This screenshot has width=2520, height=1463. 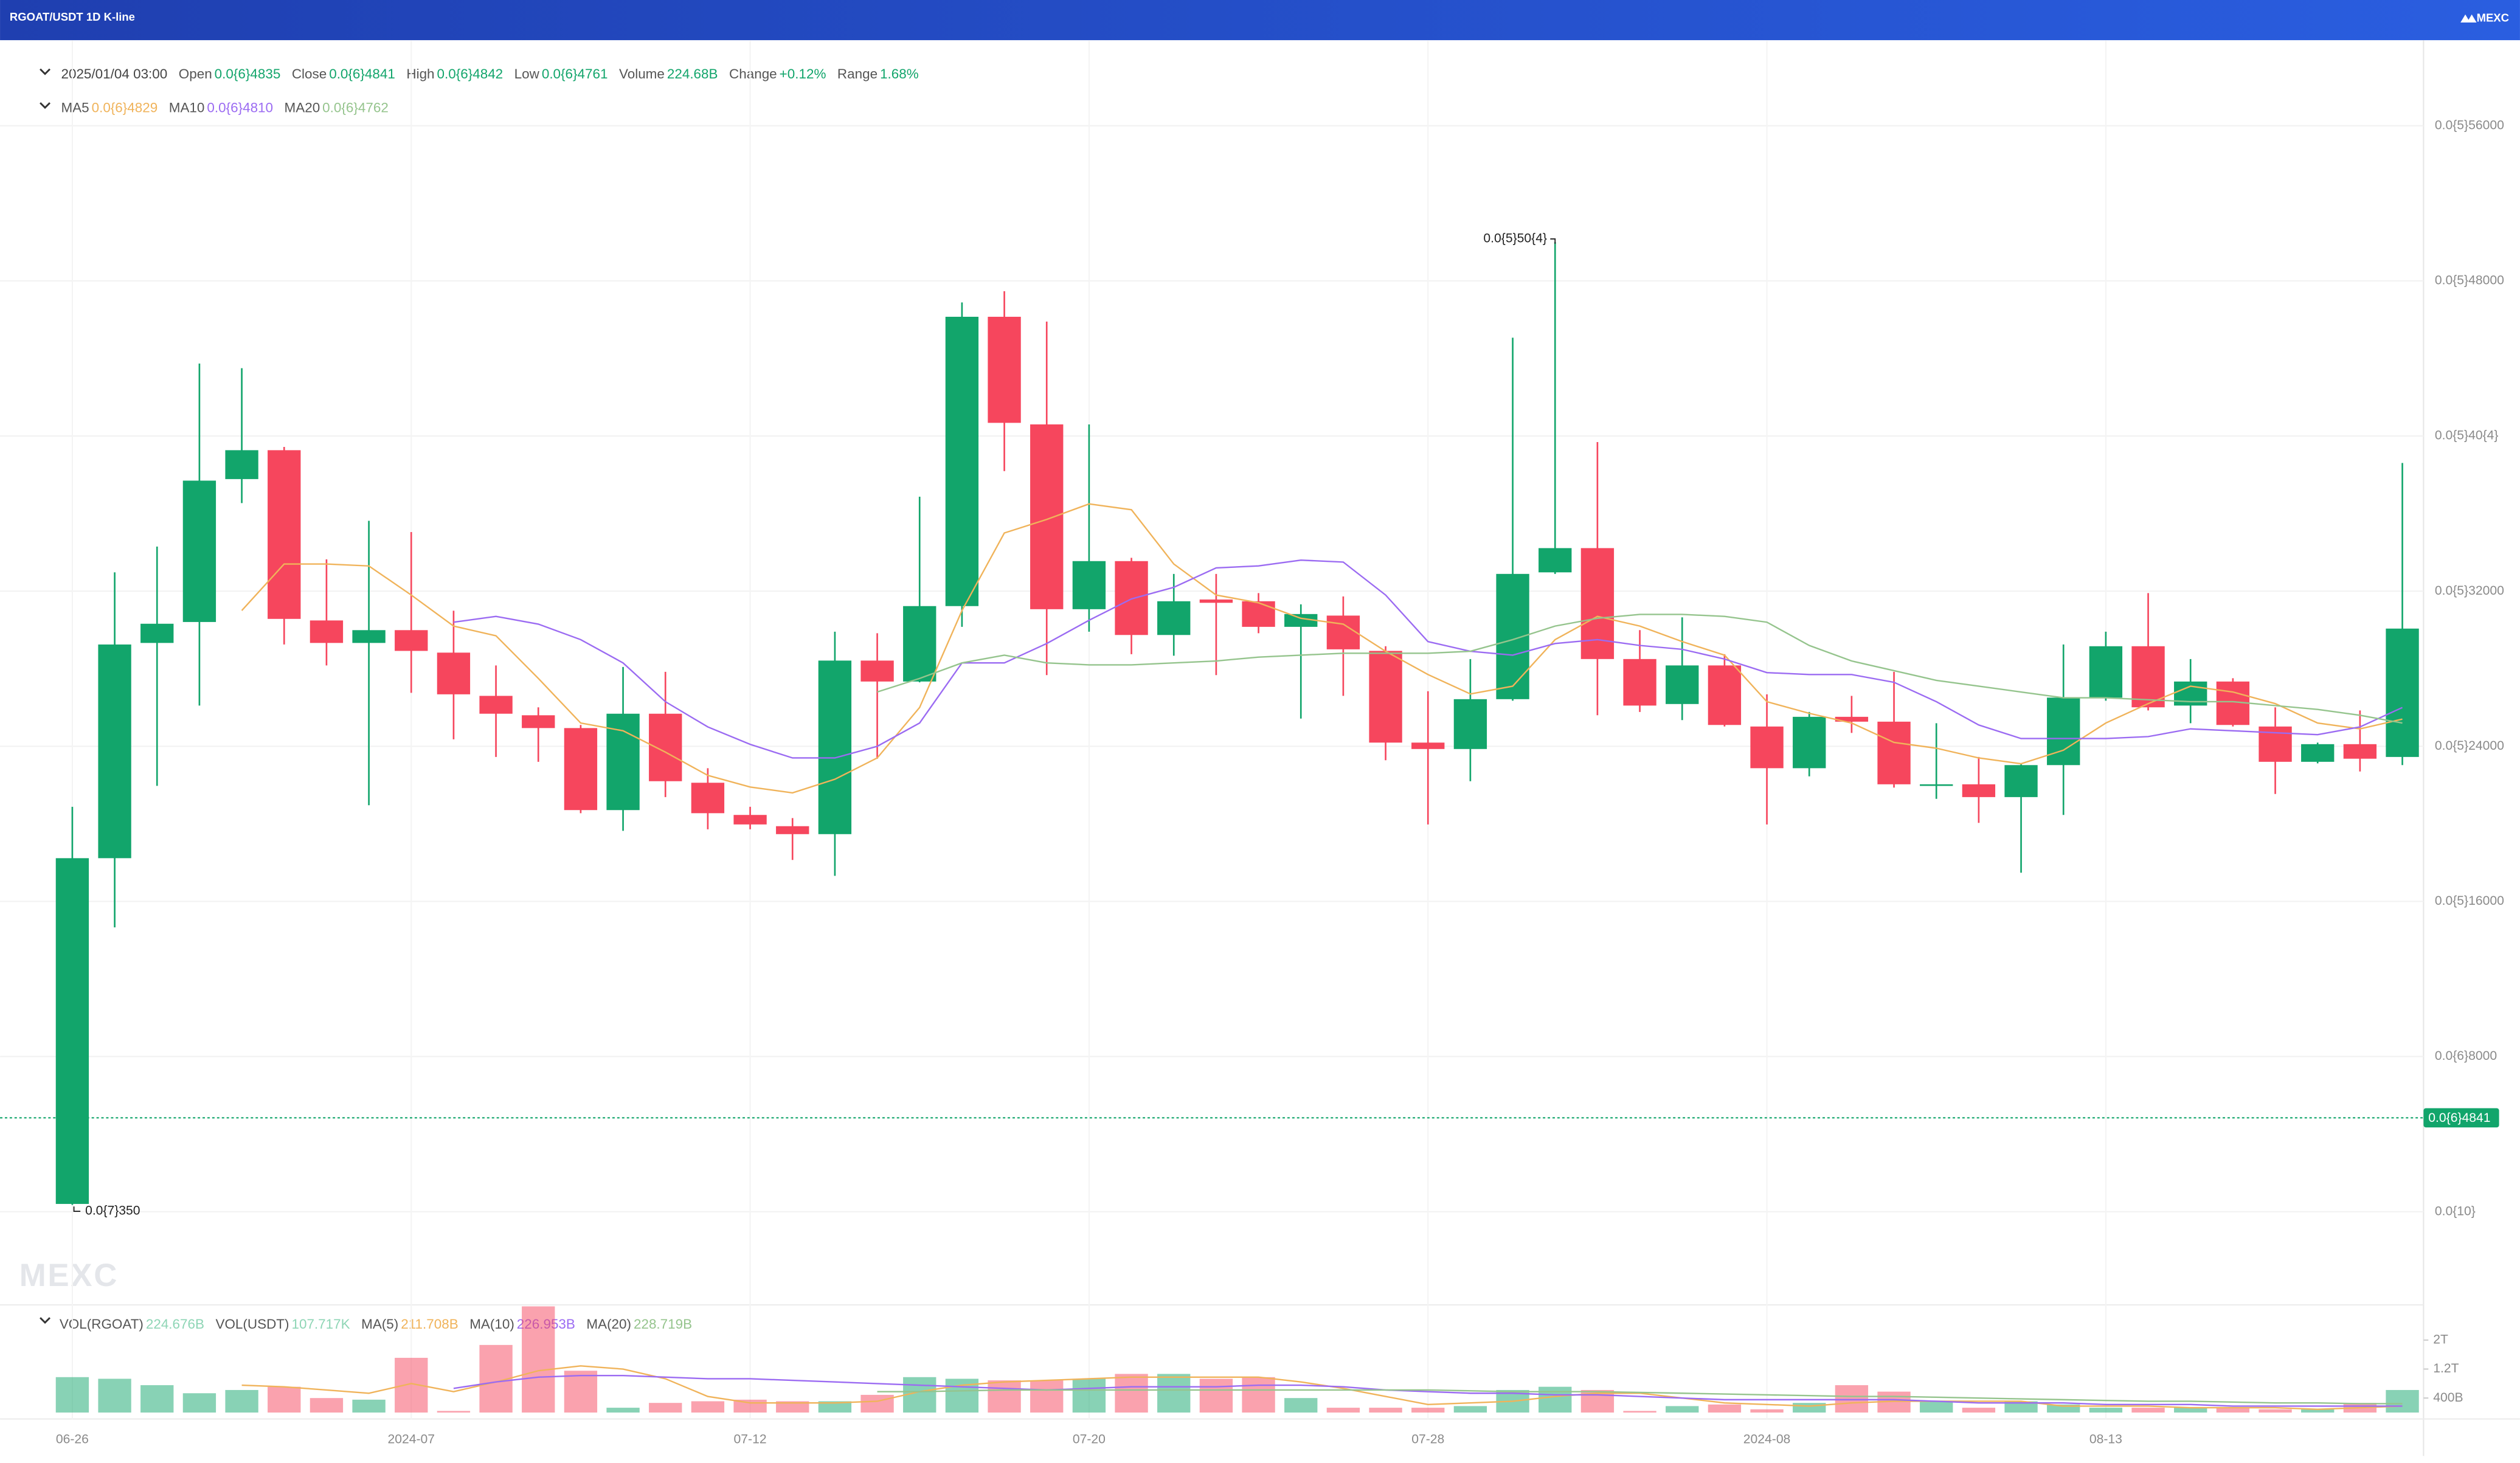 What do you see at coordinates (112, 1211) in the screenshot?
I see `low-label: 0.0{7}350` at bounding box center [112, 1211].